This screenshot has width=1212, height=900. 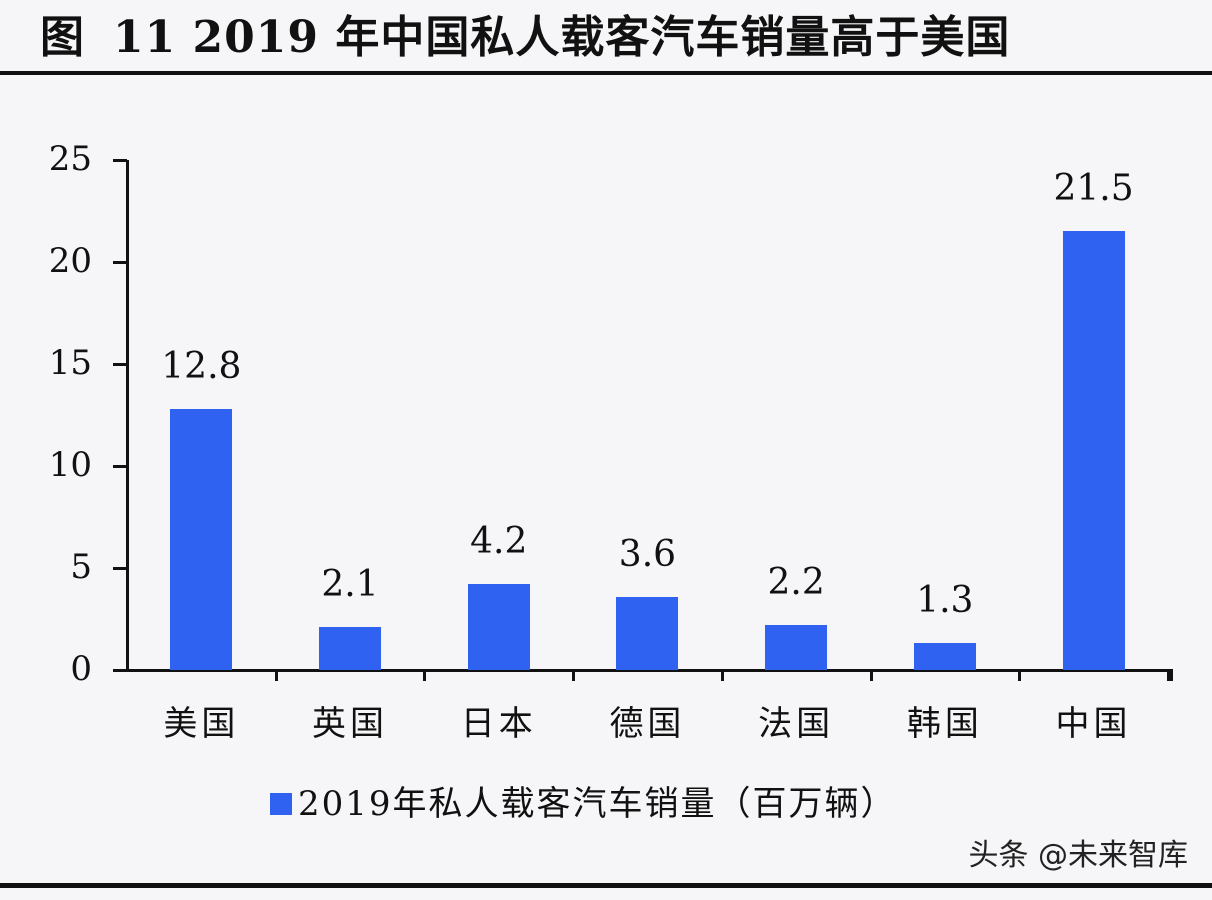 I want to click on chart-title: 图 11 2019 年中国私人载客汽车销量高于美国, so click(x=525, y=38).